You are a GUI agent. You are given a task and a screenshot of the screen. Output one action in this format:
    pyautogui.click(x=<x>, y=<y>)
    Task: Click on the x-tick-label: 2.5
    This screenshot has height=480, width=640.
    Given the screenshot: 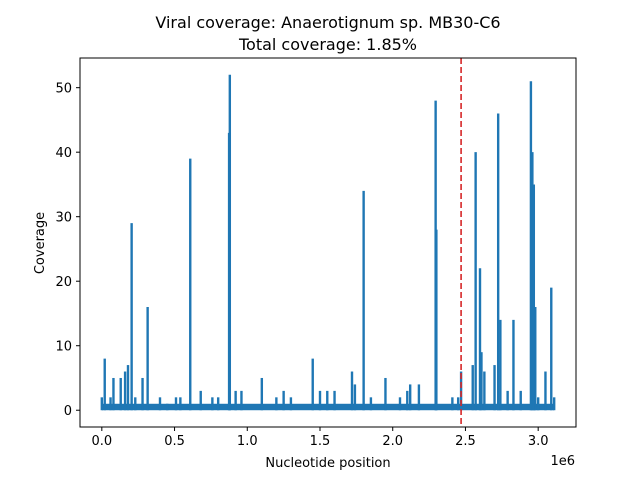 What is the action you would take?
    pyautogui.click(x=465, y=441)
    